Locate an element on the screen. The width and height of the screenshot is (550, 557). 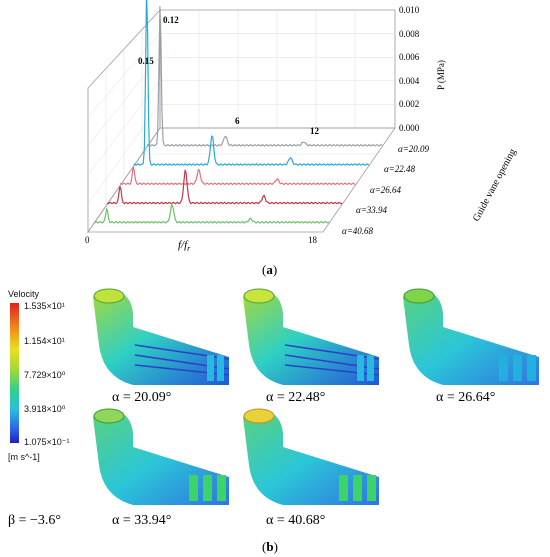
z-tick: 0.000 is located at coordinates (409, 128).